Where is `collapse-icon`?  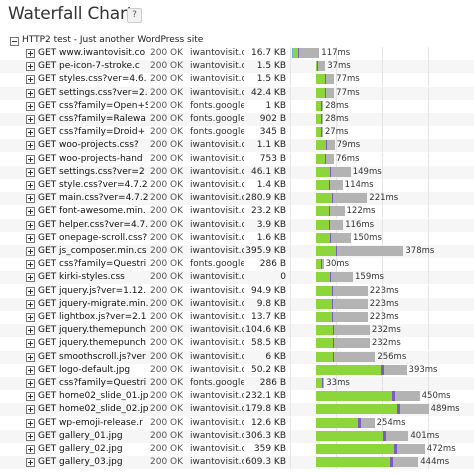
collapse-icon is located at coordinates (14, 41).